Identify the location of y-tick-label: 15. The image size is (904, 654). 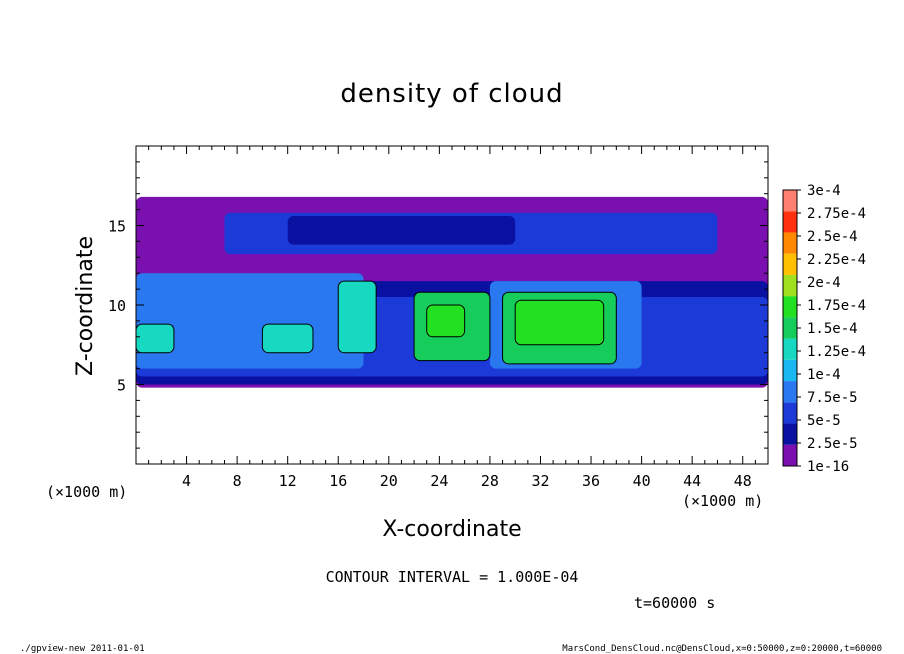
(117, 227).